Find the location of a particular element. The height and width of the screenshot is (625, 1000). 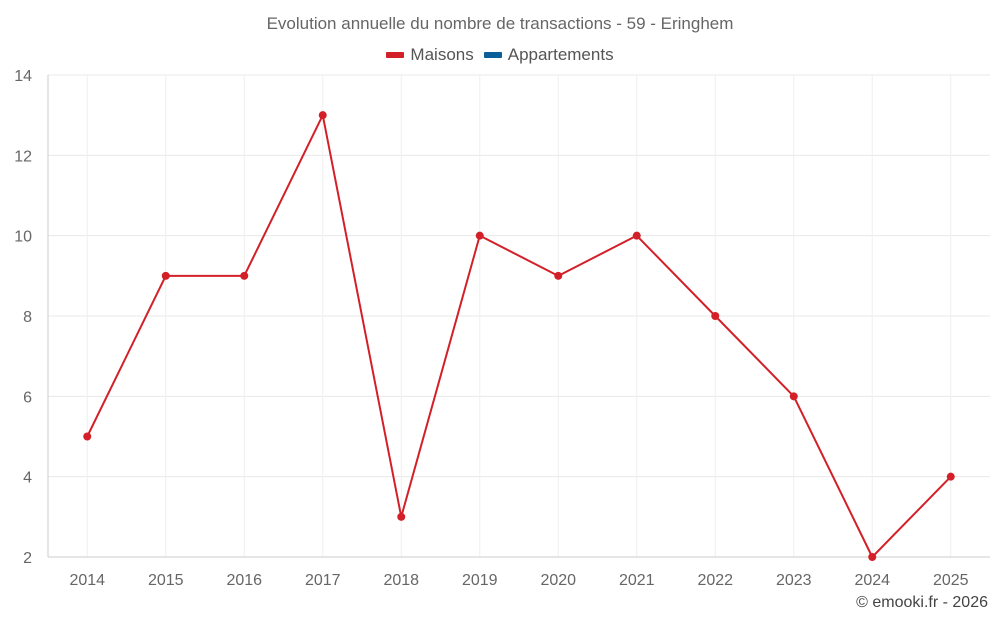

data-point-maisons-2023 is located at coordinates (793, 396).